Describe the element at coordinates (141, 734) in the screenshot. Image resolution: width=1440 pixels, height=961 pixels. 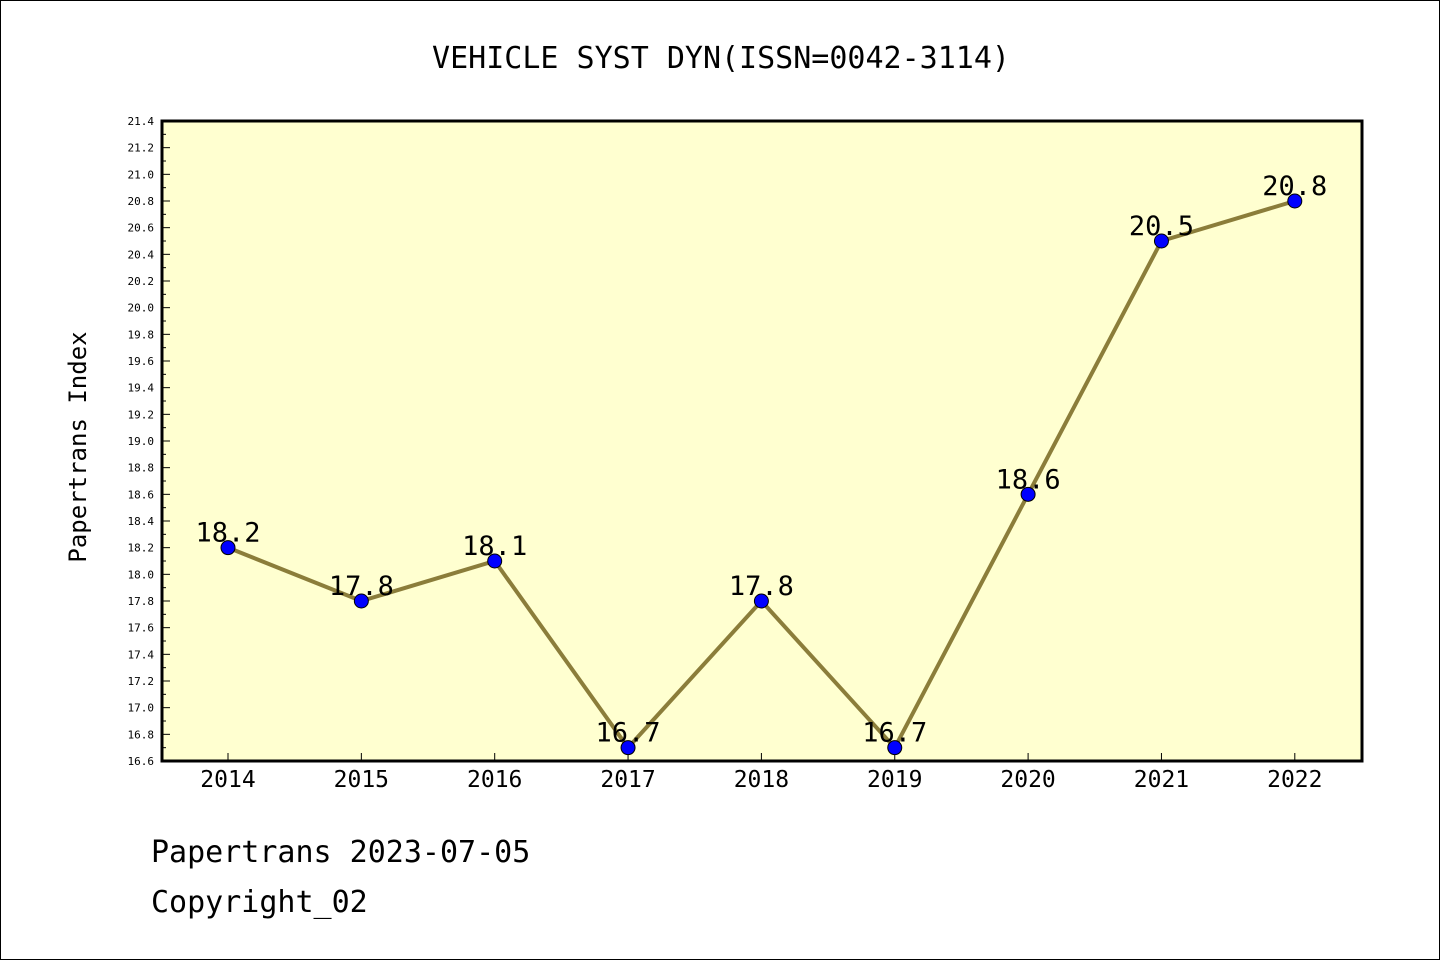
I see `y-tick-label: 16.8` at that location.